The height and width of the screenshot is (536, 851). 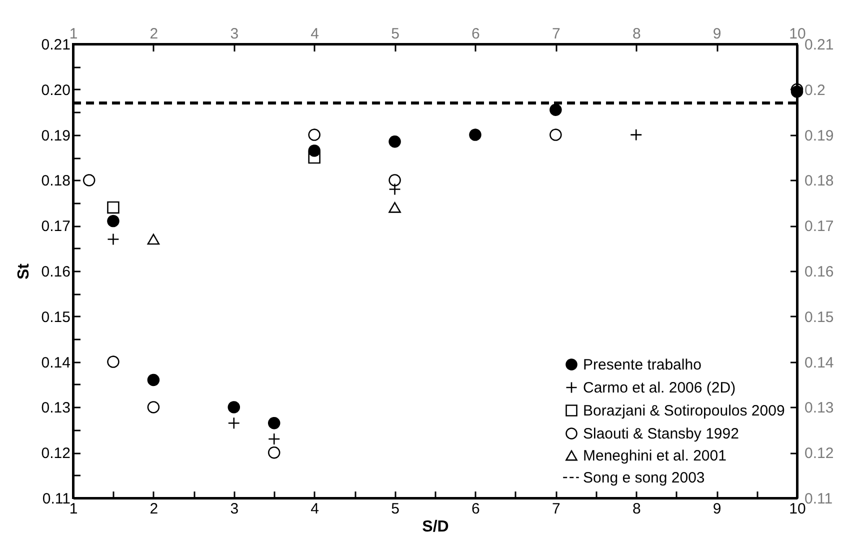 I want to click on y2-tick-label: 0.15, so click(x=819, y=317).